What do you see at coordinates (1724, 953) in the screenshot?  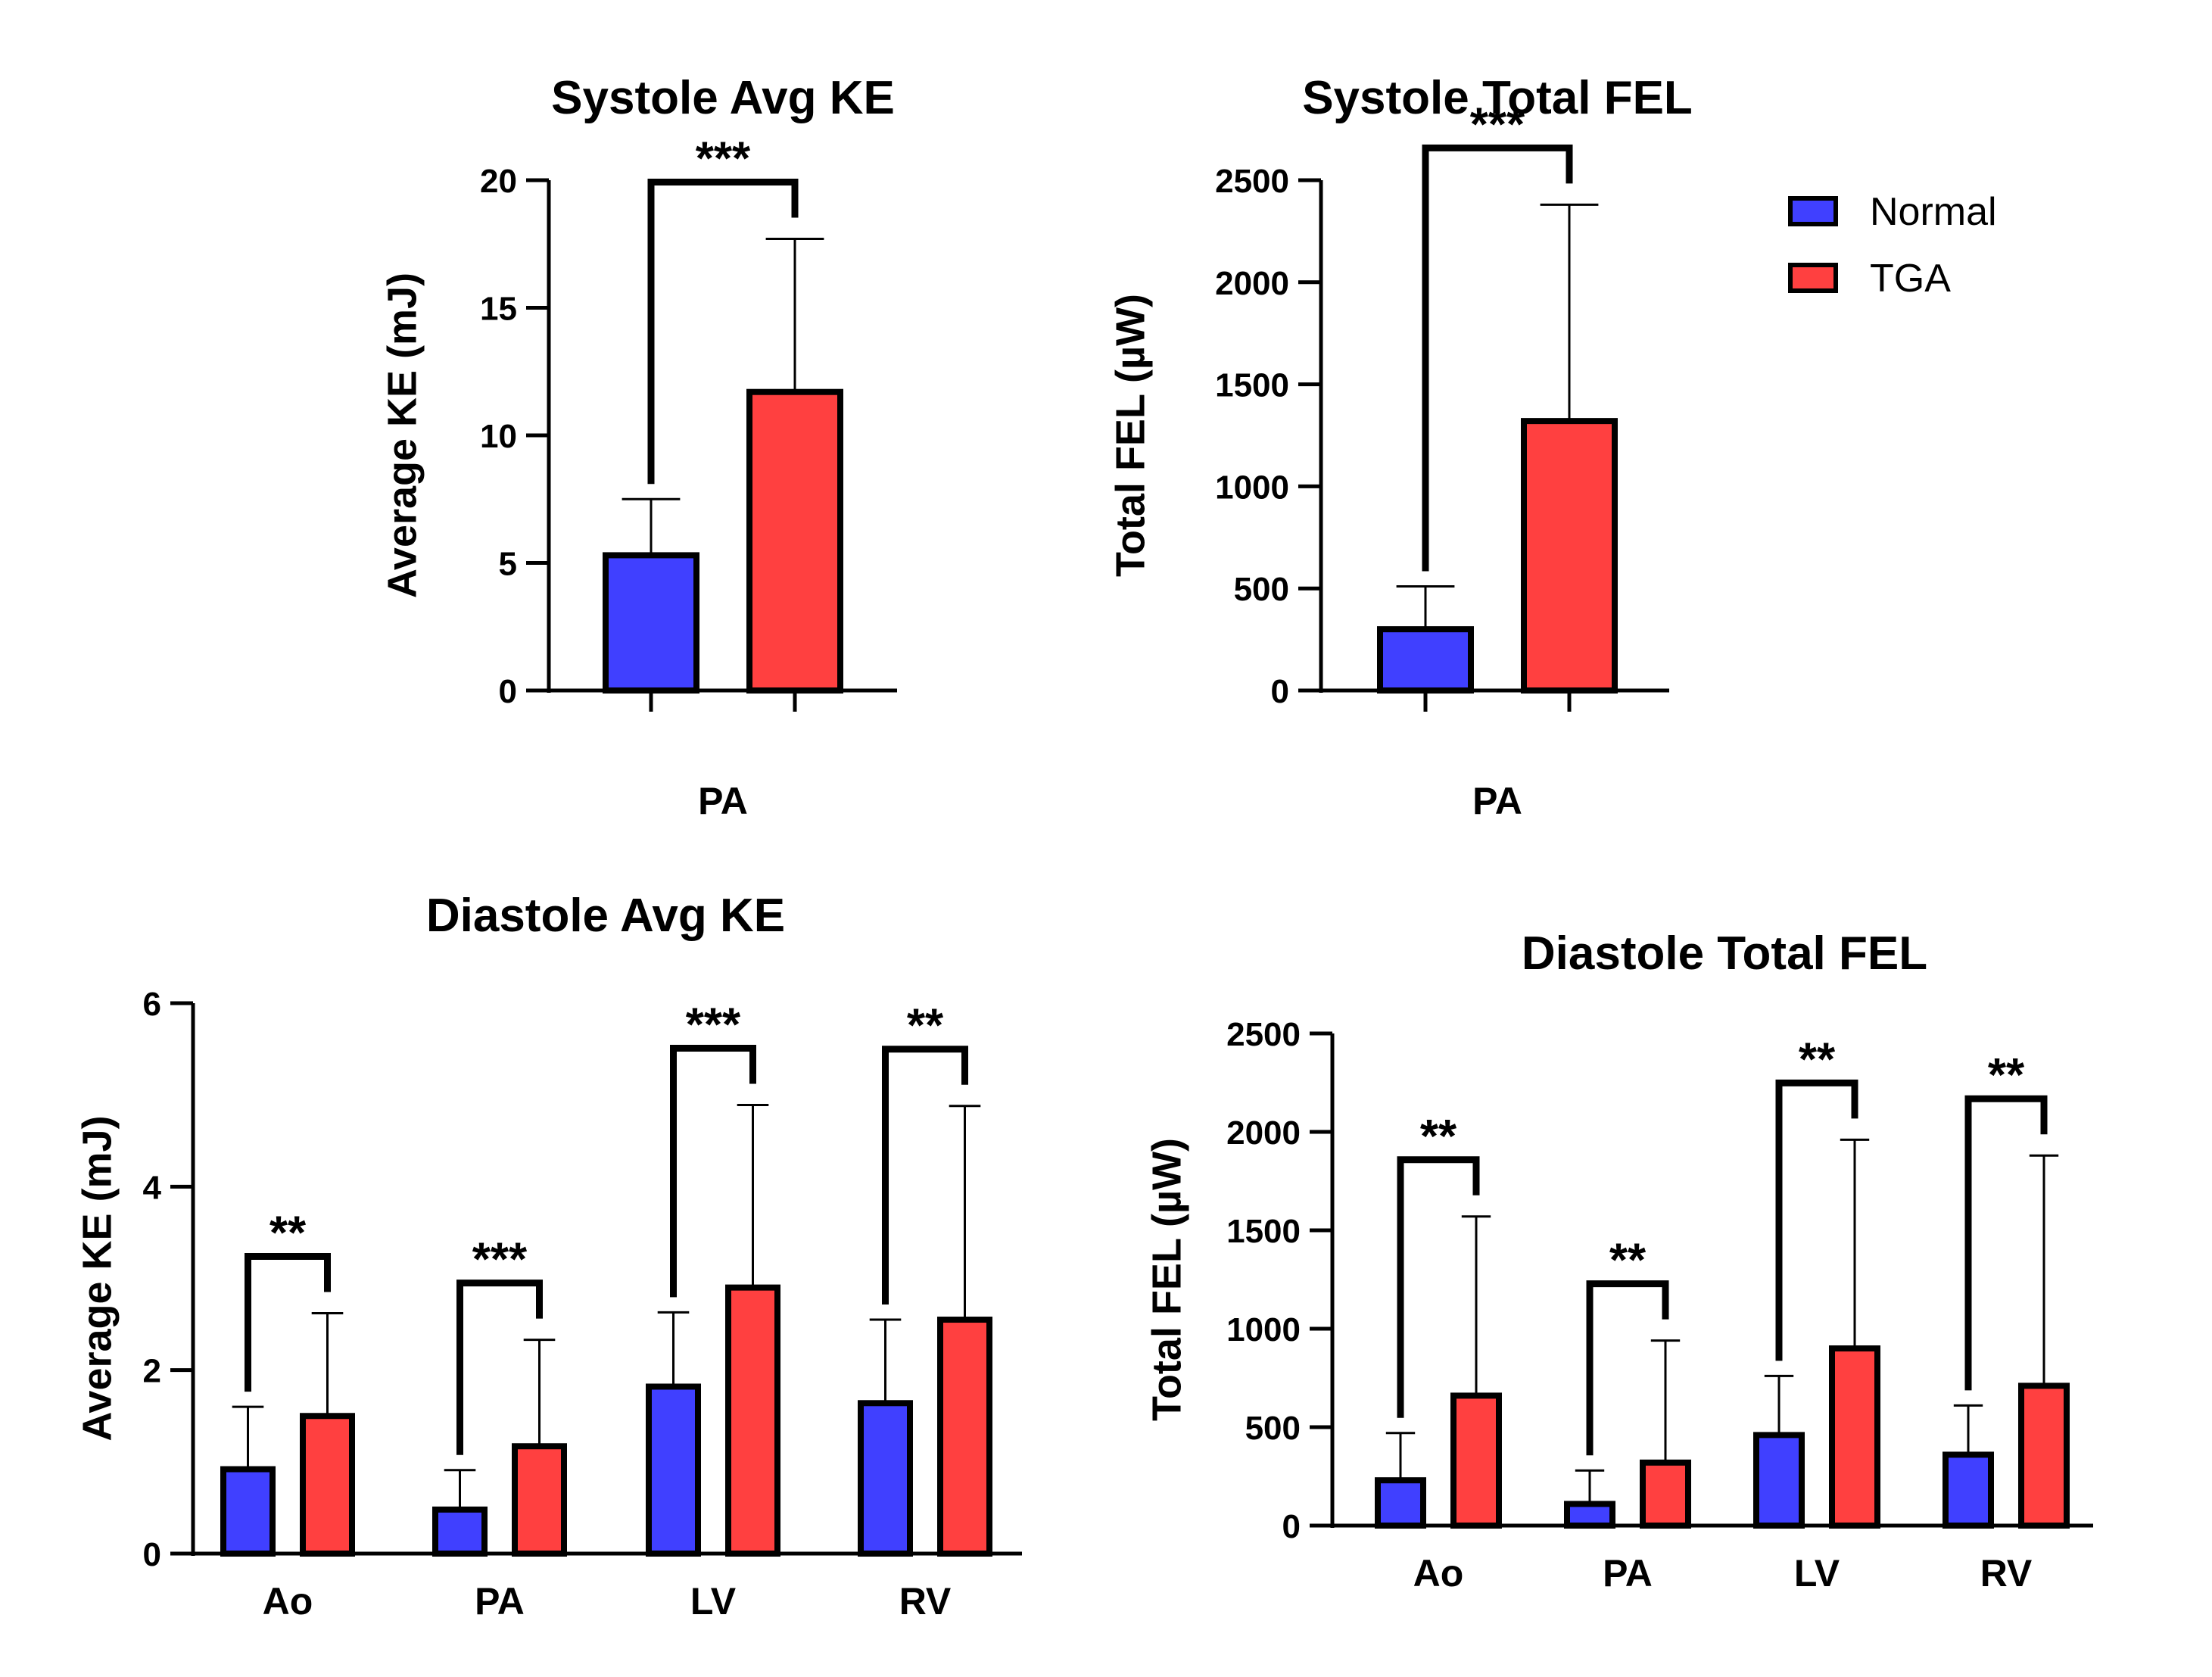 I see `chart-title: Diastole Total FEL` at bounding box center [1724, 953].